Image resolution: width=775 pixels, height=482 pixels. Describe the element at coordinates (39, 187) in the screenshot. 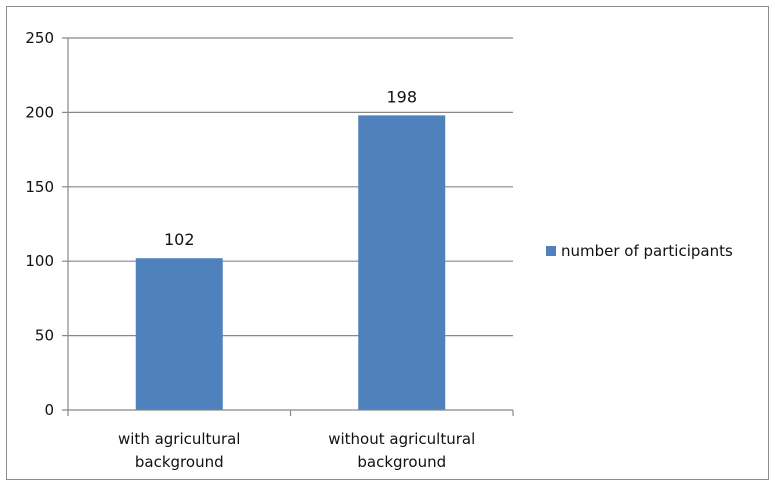

I see `y-tick-label: 150` at that location.